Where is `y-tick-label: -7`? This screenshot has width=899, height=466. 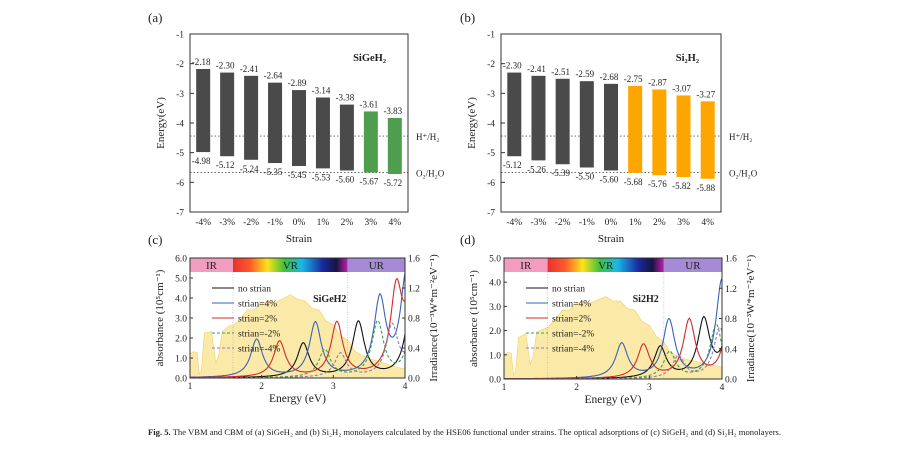 y-tick-label: -7 is located at coordinates (180, 214).